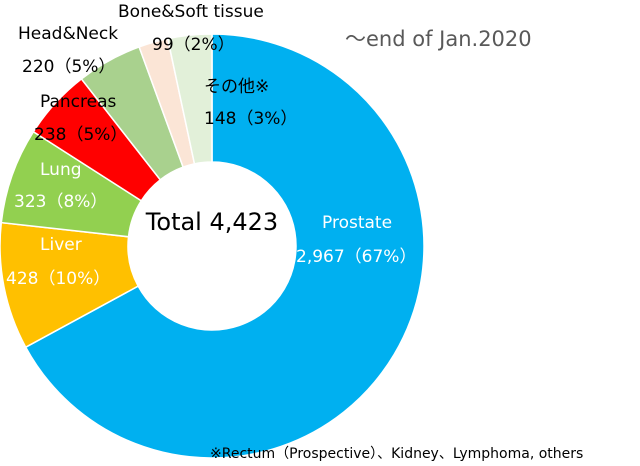 This screenshot has width=640, height=466. What do you see at coordinates (68, 34) in the screenshot?
I see `slice-name-head-neck: Head&Neck` at bounding box center [68, 34].